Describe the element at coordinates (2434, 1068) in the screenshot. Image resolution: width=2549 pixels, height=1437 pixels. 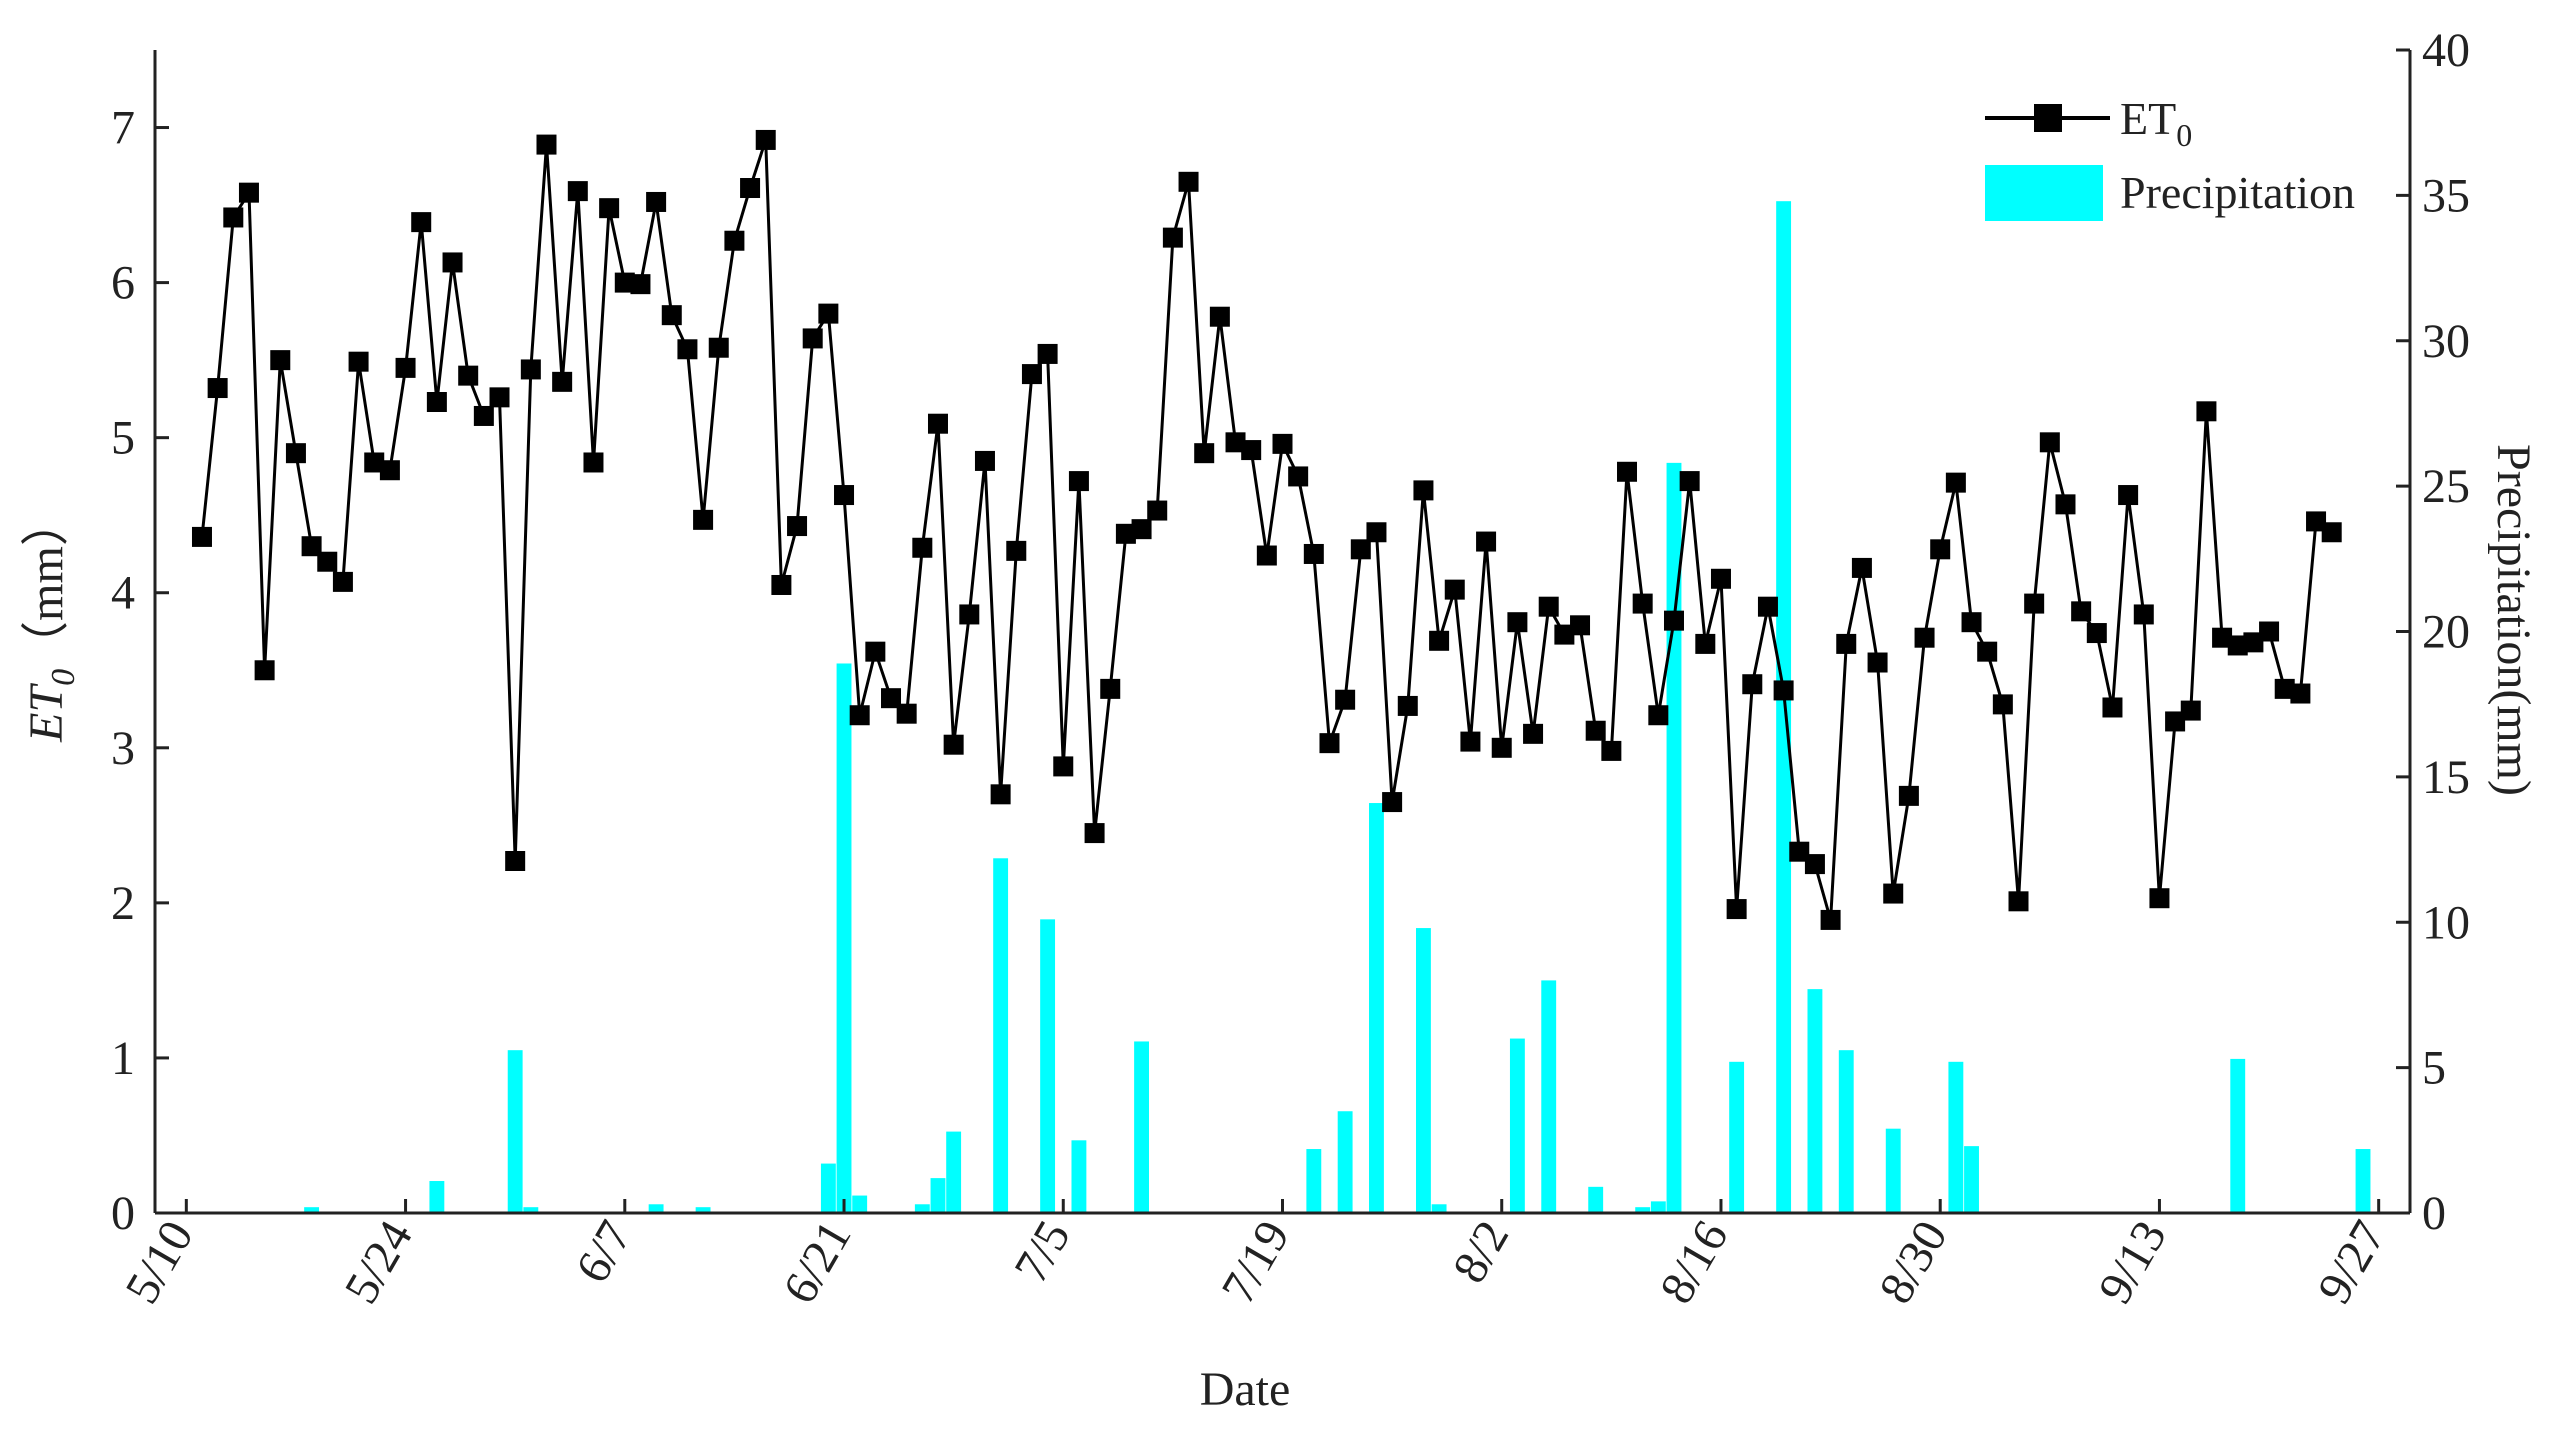
I see `y-right-tick-label: 5` at that location.